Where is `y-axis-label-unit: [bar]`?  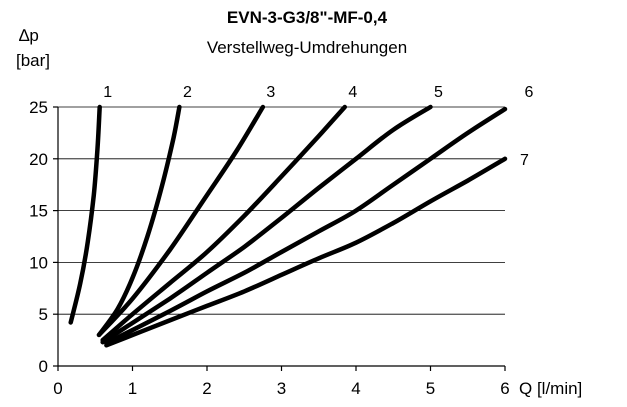 y-axis-label-unit: [bar] is located at coordinates (33, 60).